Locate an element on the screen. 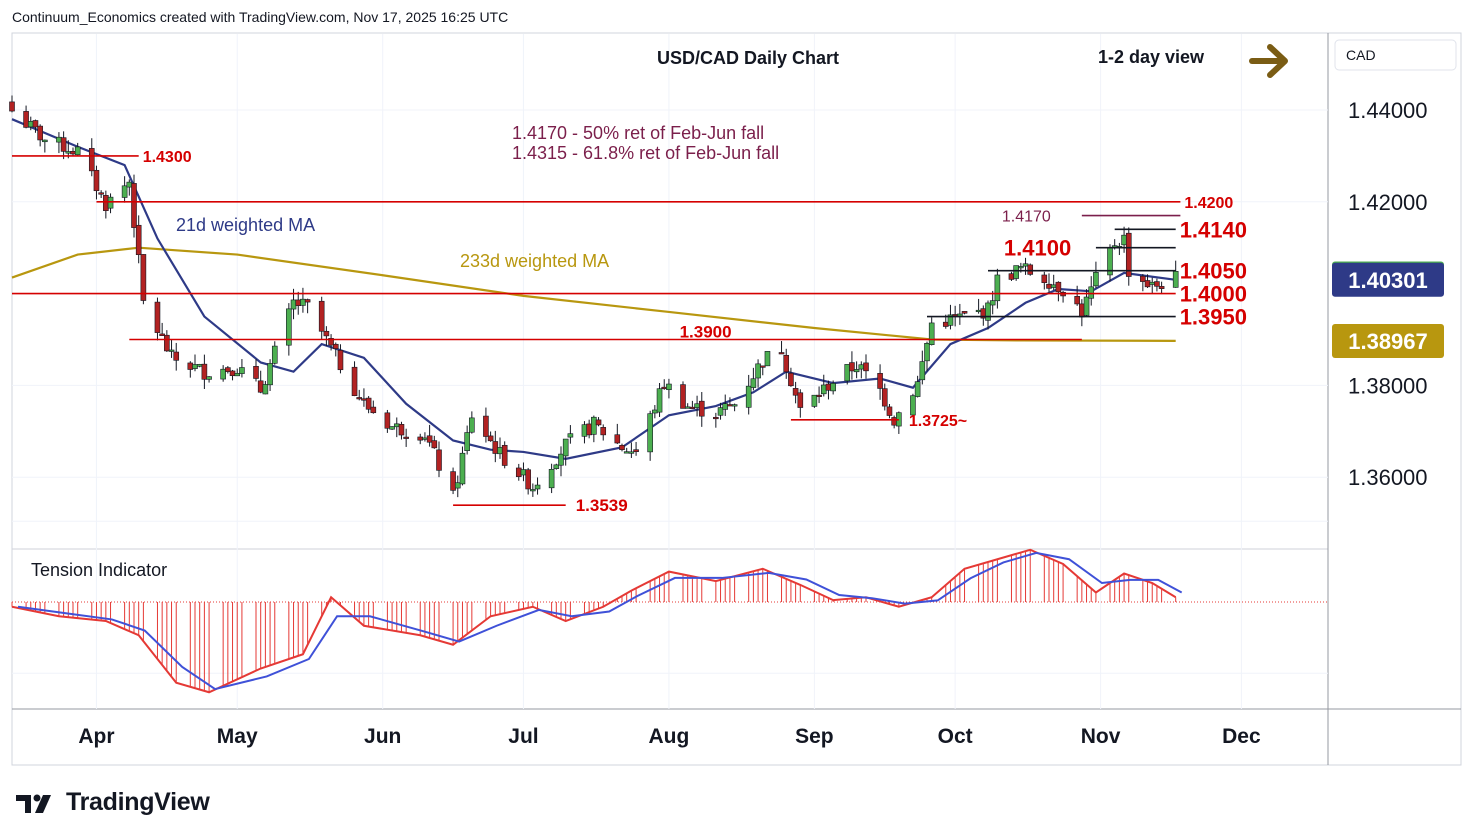 This screenshot has width=1474, height=840. arrow-right-icon is located at coordinates (1268, 61).